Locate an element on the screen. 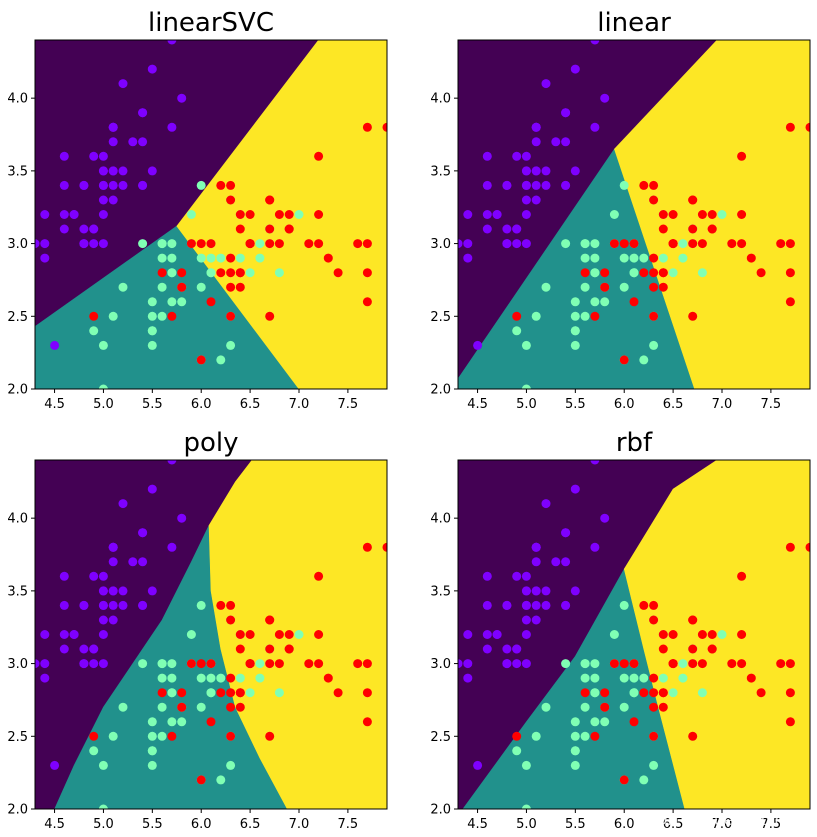 The height and width of the screenshot is (837, 817). x-tick-label: 6.0 is located at coordinates (201, 404).